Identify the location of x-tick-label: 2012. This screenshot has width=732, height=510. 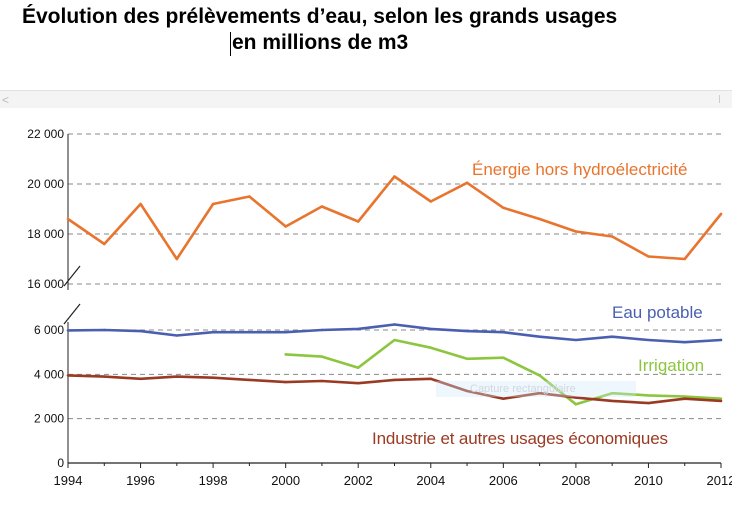
(719, 480).